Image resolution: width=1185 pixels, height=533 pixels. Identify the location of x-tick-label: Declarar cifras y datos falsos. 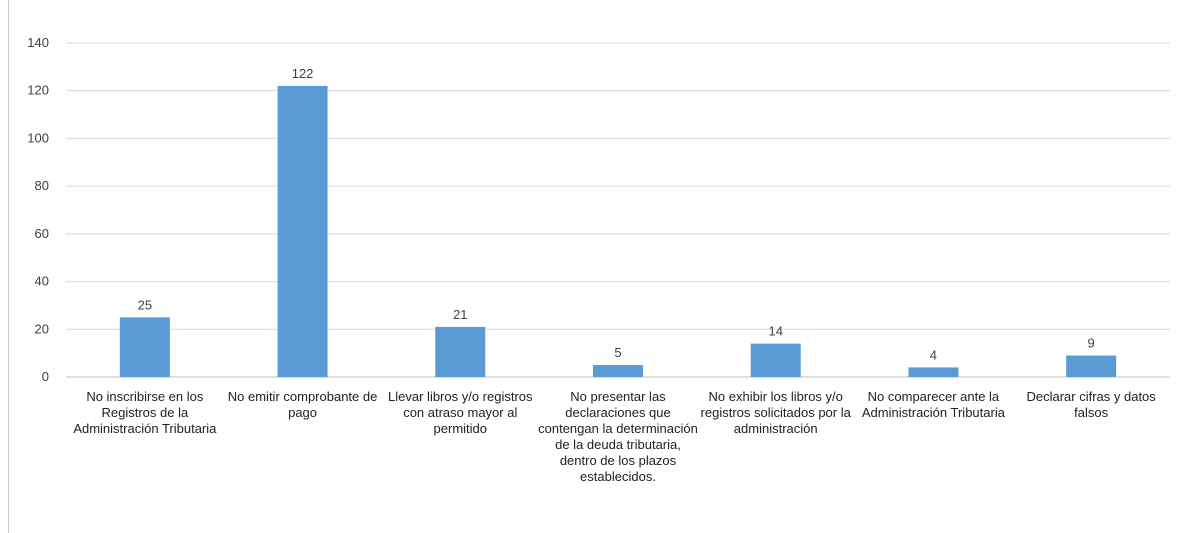
(1091, 404).